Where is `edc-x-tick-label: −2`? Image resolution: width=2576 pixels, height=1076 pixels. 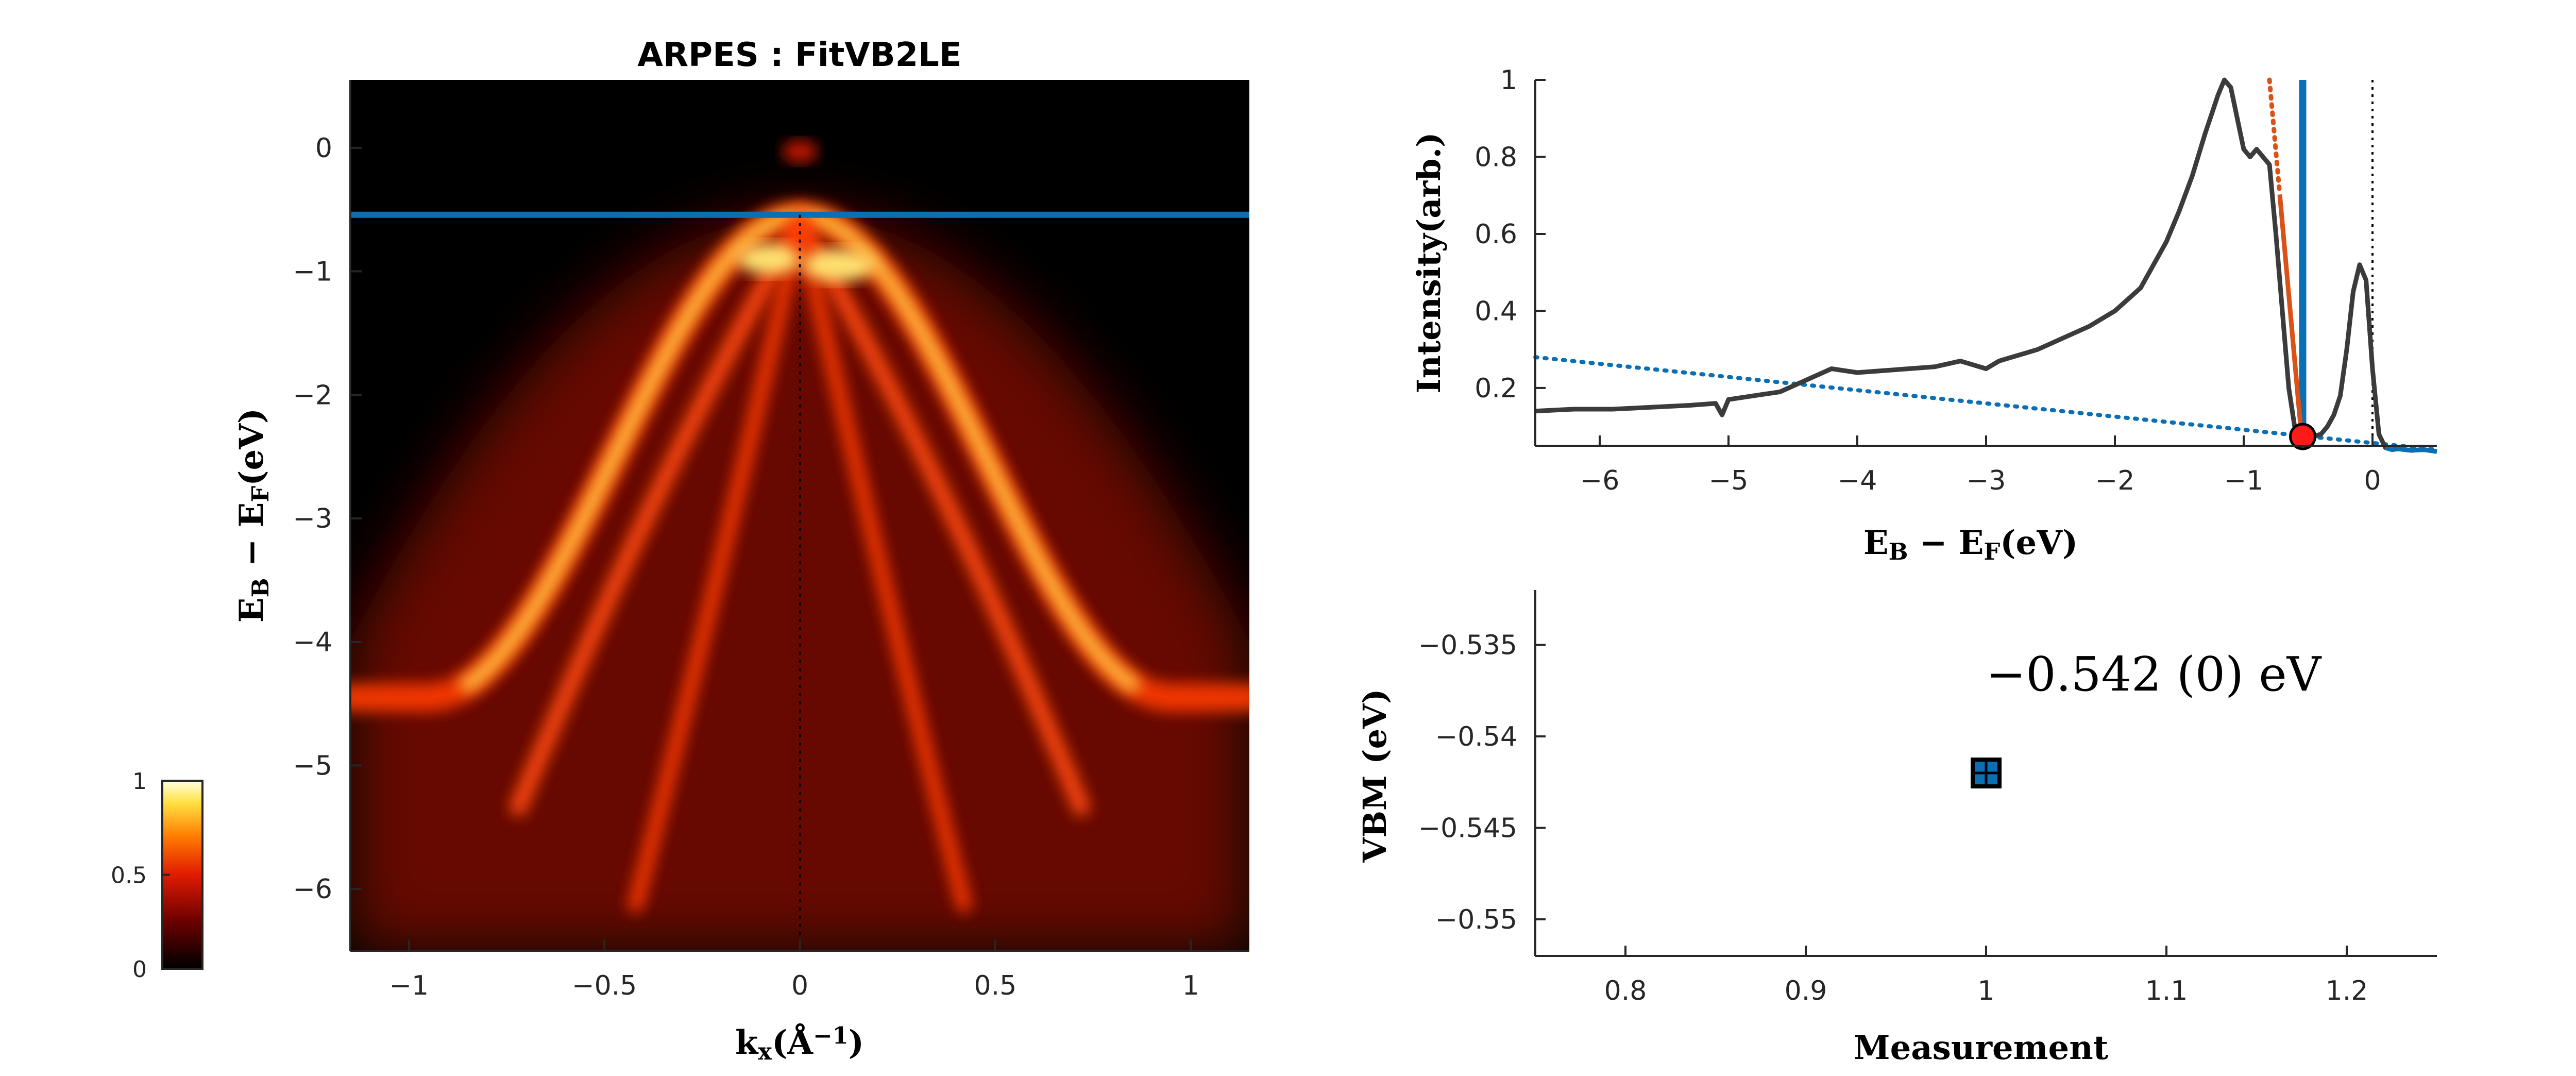
edc-x-tick-label: −2 is located at coordinates (2115, 481).